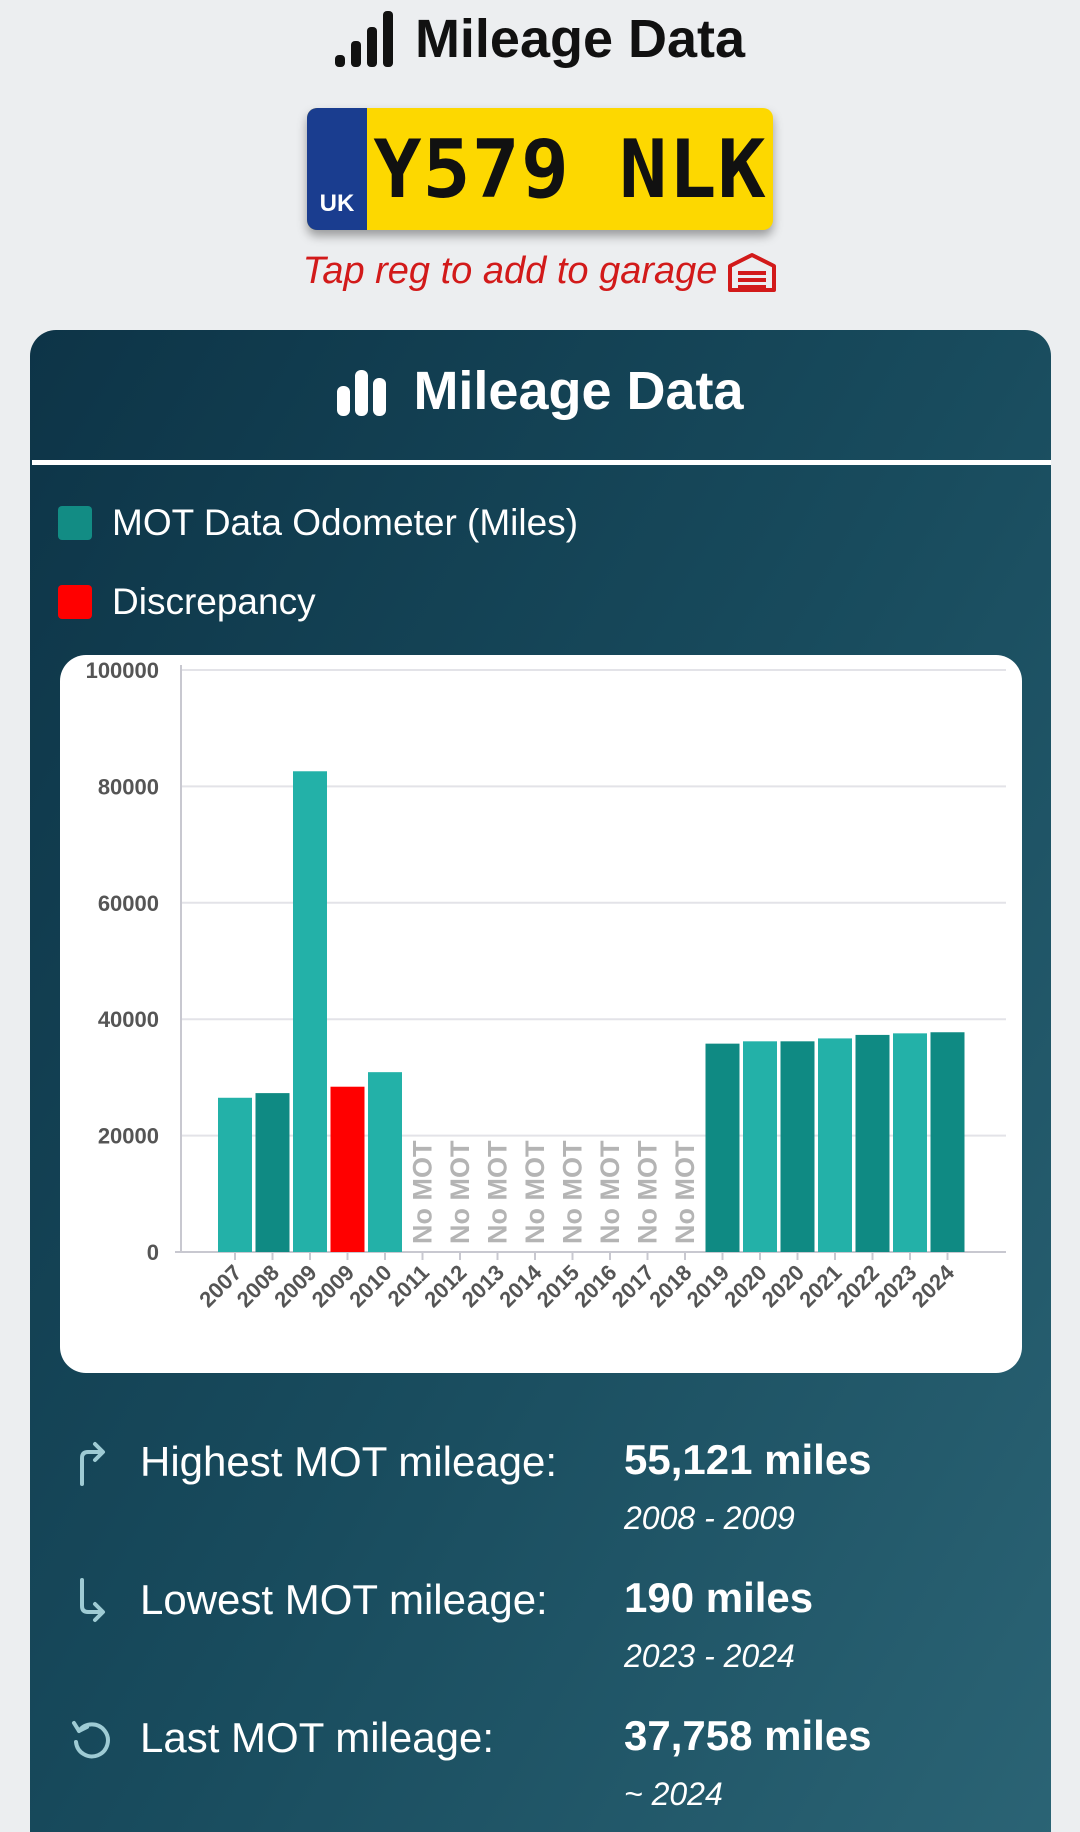  What do you see at coordinates (709, 1656) in the screenshot?
I see `stat-lowest-range: 2023 - 2024` at bounding box center [709, 1656].